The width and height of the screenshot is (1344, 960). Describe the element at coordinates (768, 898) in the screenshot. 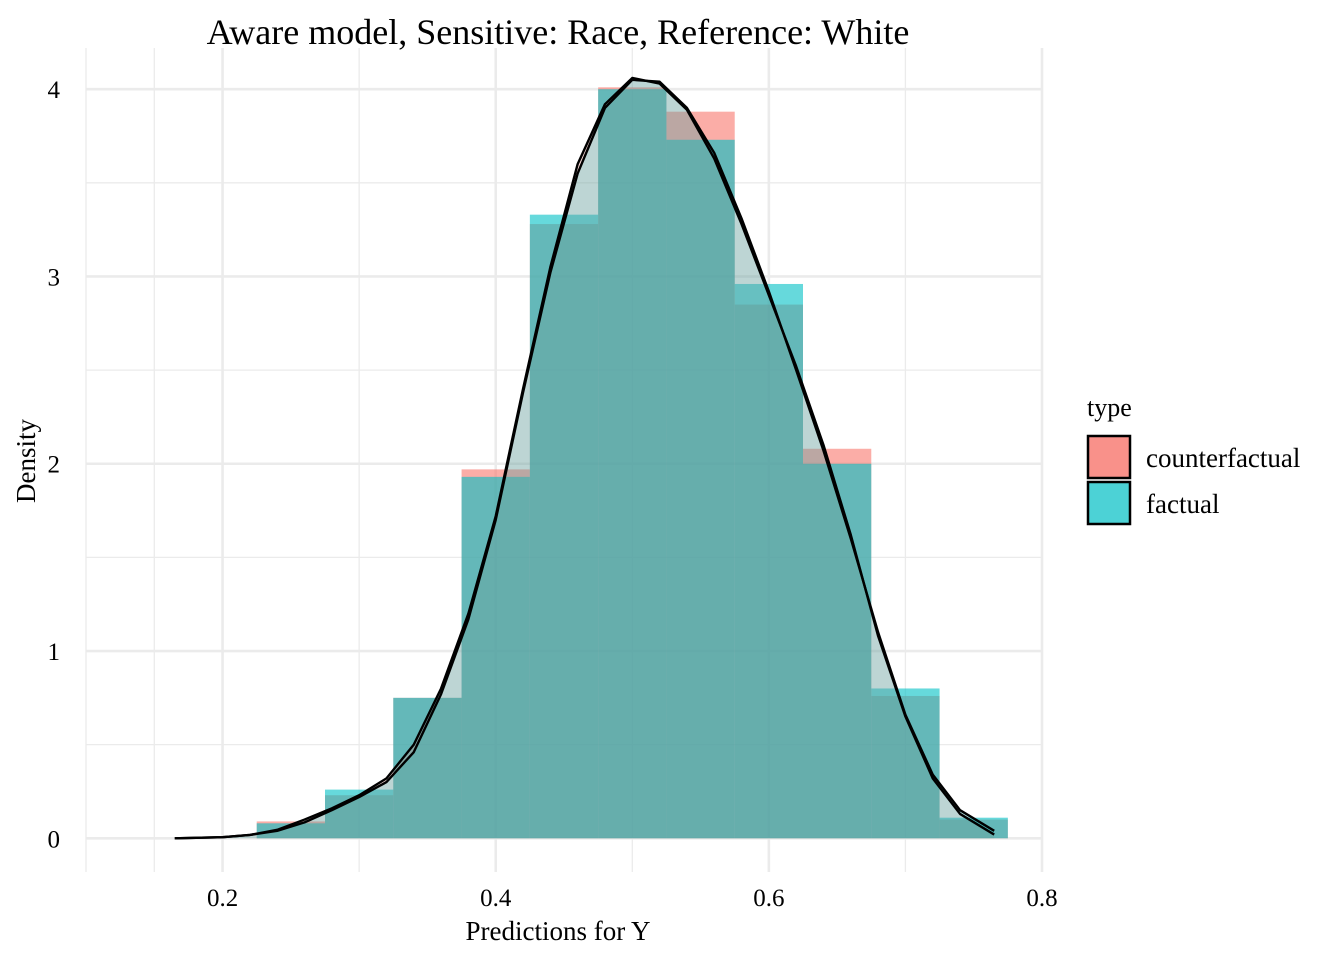

I see `x-tick-label: 0.6` at that location.